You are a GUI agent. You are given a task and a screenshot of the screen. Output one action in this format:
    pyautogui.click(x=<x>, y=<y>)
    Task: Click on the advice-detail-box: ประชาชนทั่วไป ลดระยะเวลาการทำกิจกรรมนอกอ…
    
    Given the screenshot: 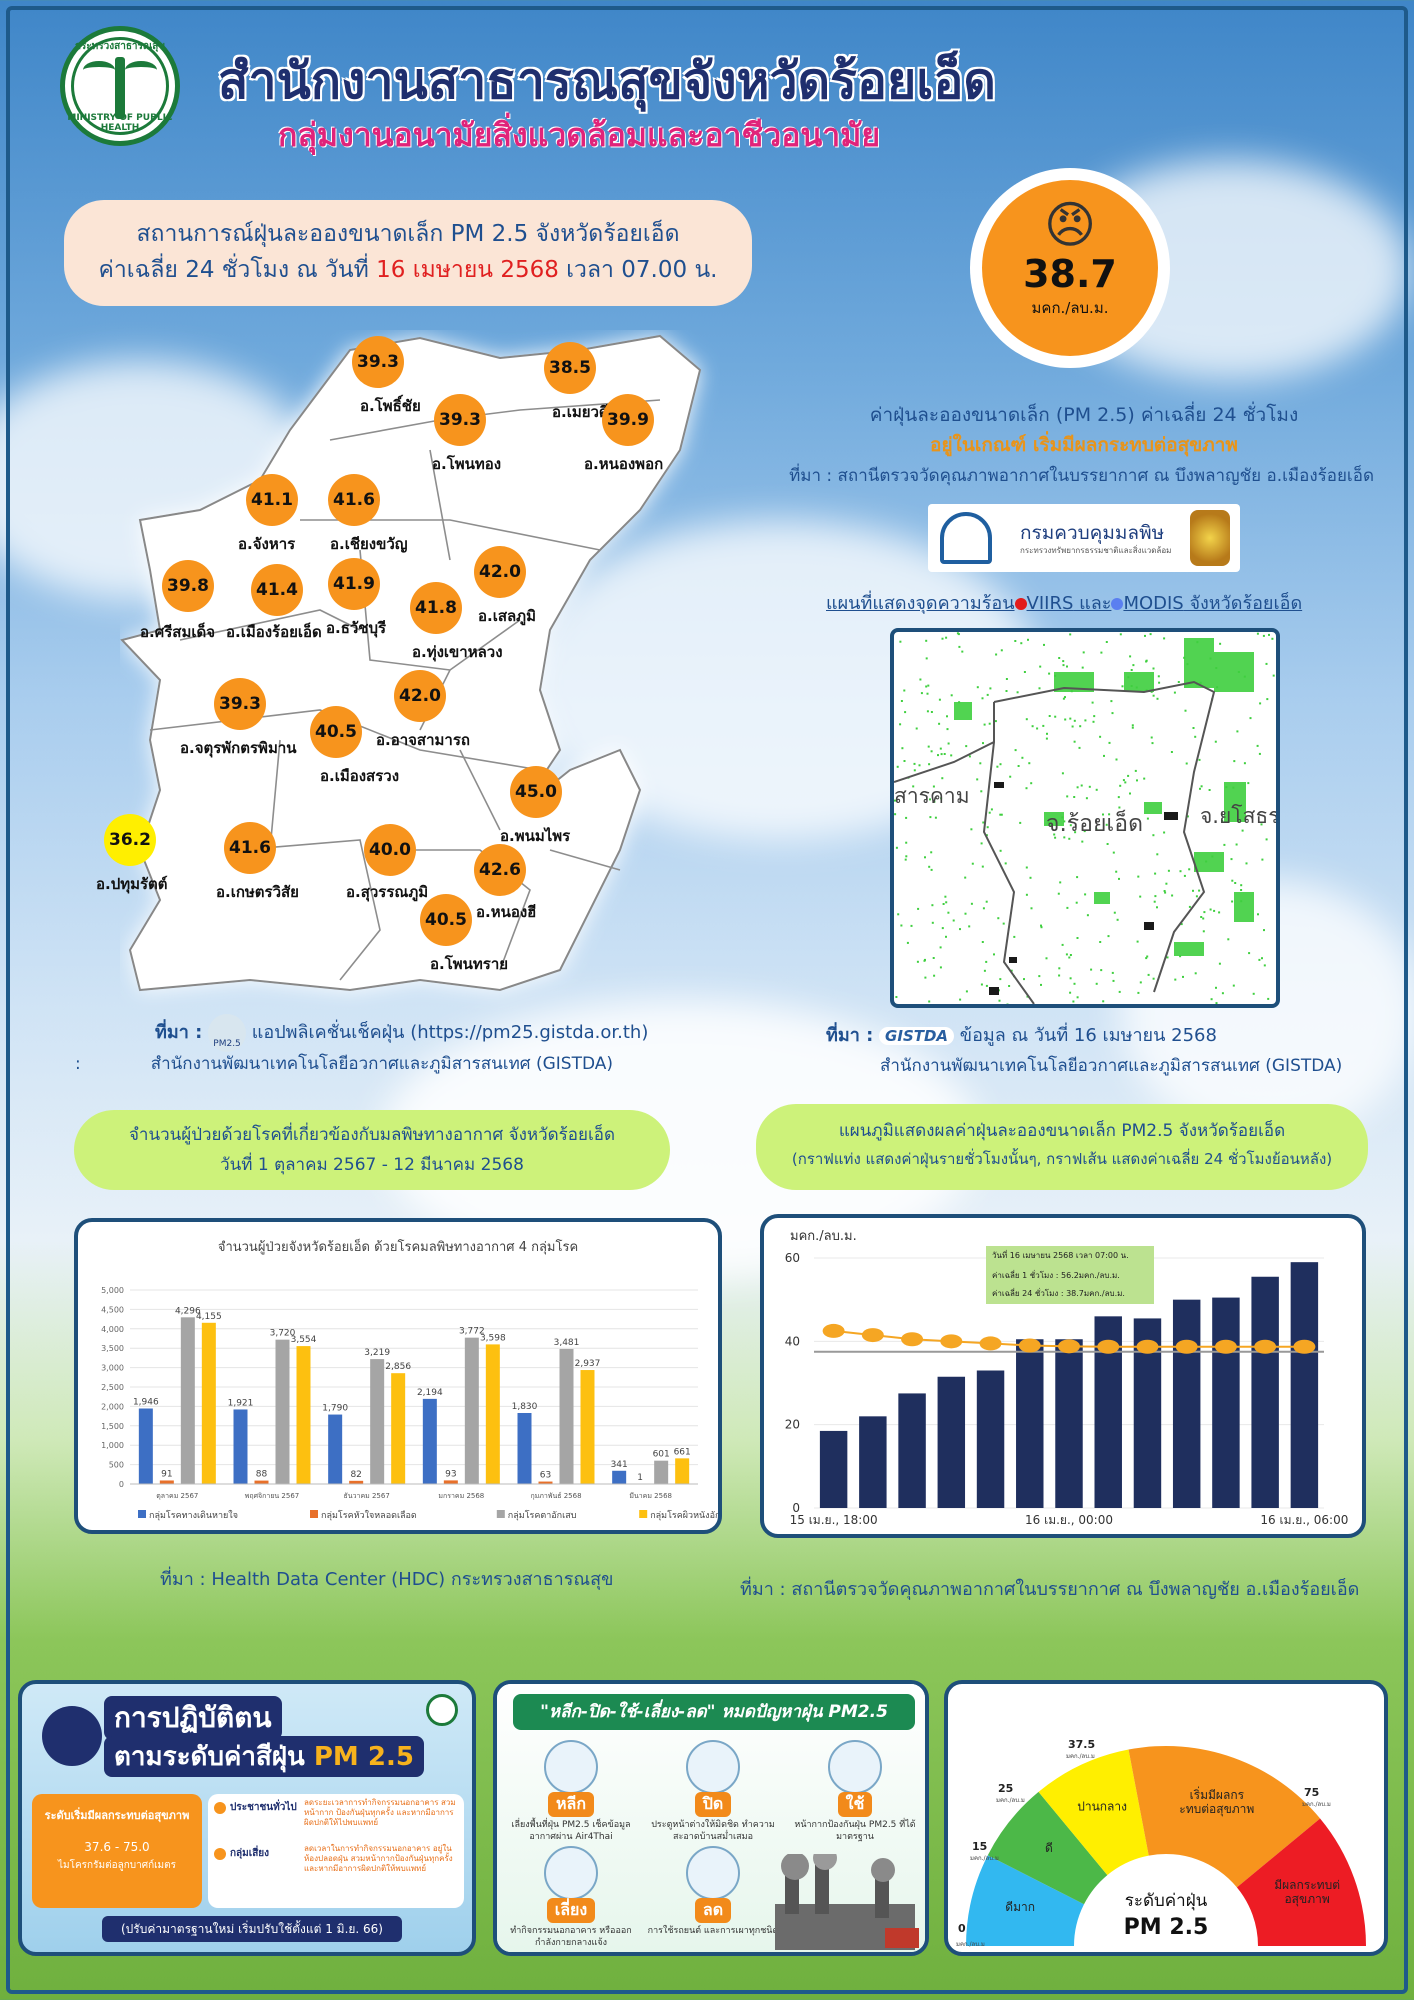 What is the action you would take?
    pyautogui.click(x=336, y=1851)
    